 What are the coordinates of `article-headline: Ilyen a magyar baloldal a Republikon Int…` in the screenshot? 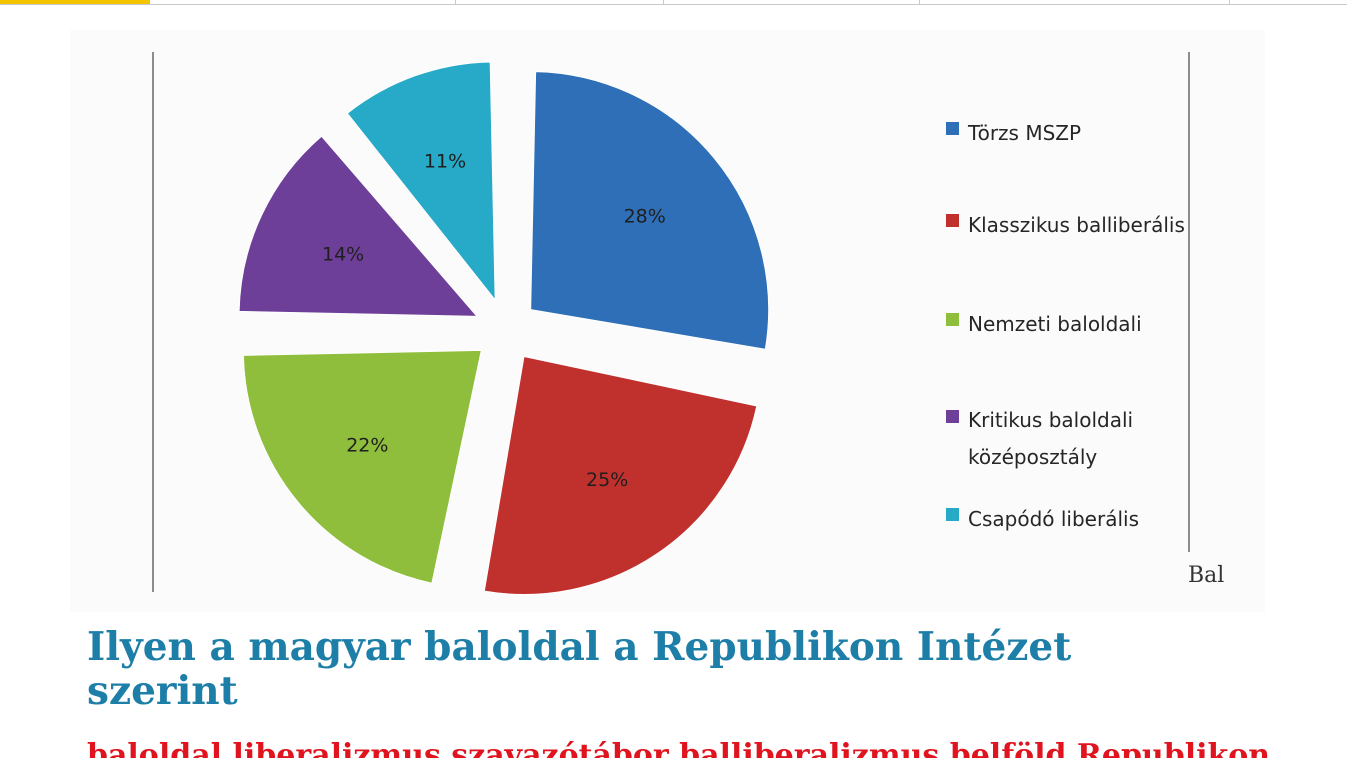 It's located at (579, 669).